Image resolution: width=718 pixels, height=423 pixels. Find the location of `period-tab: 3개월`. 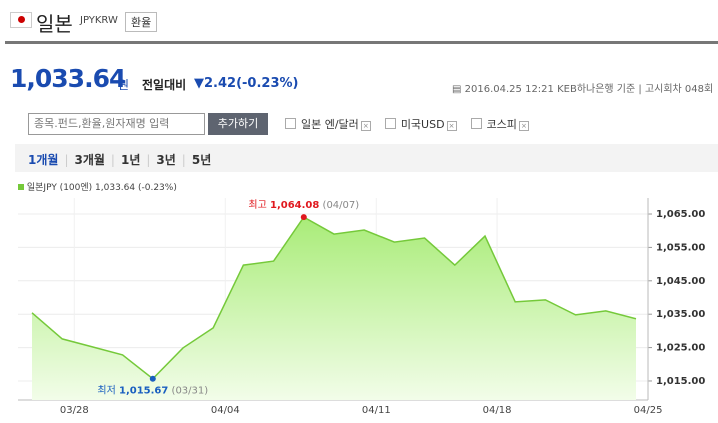

period-tab: 3개월 is located at coordinates (89, 160).